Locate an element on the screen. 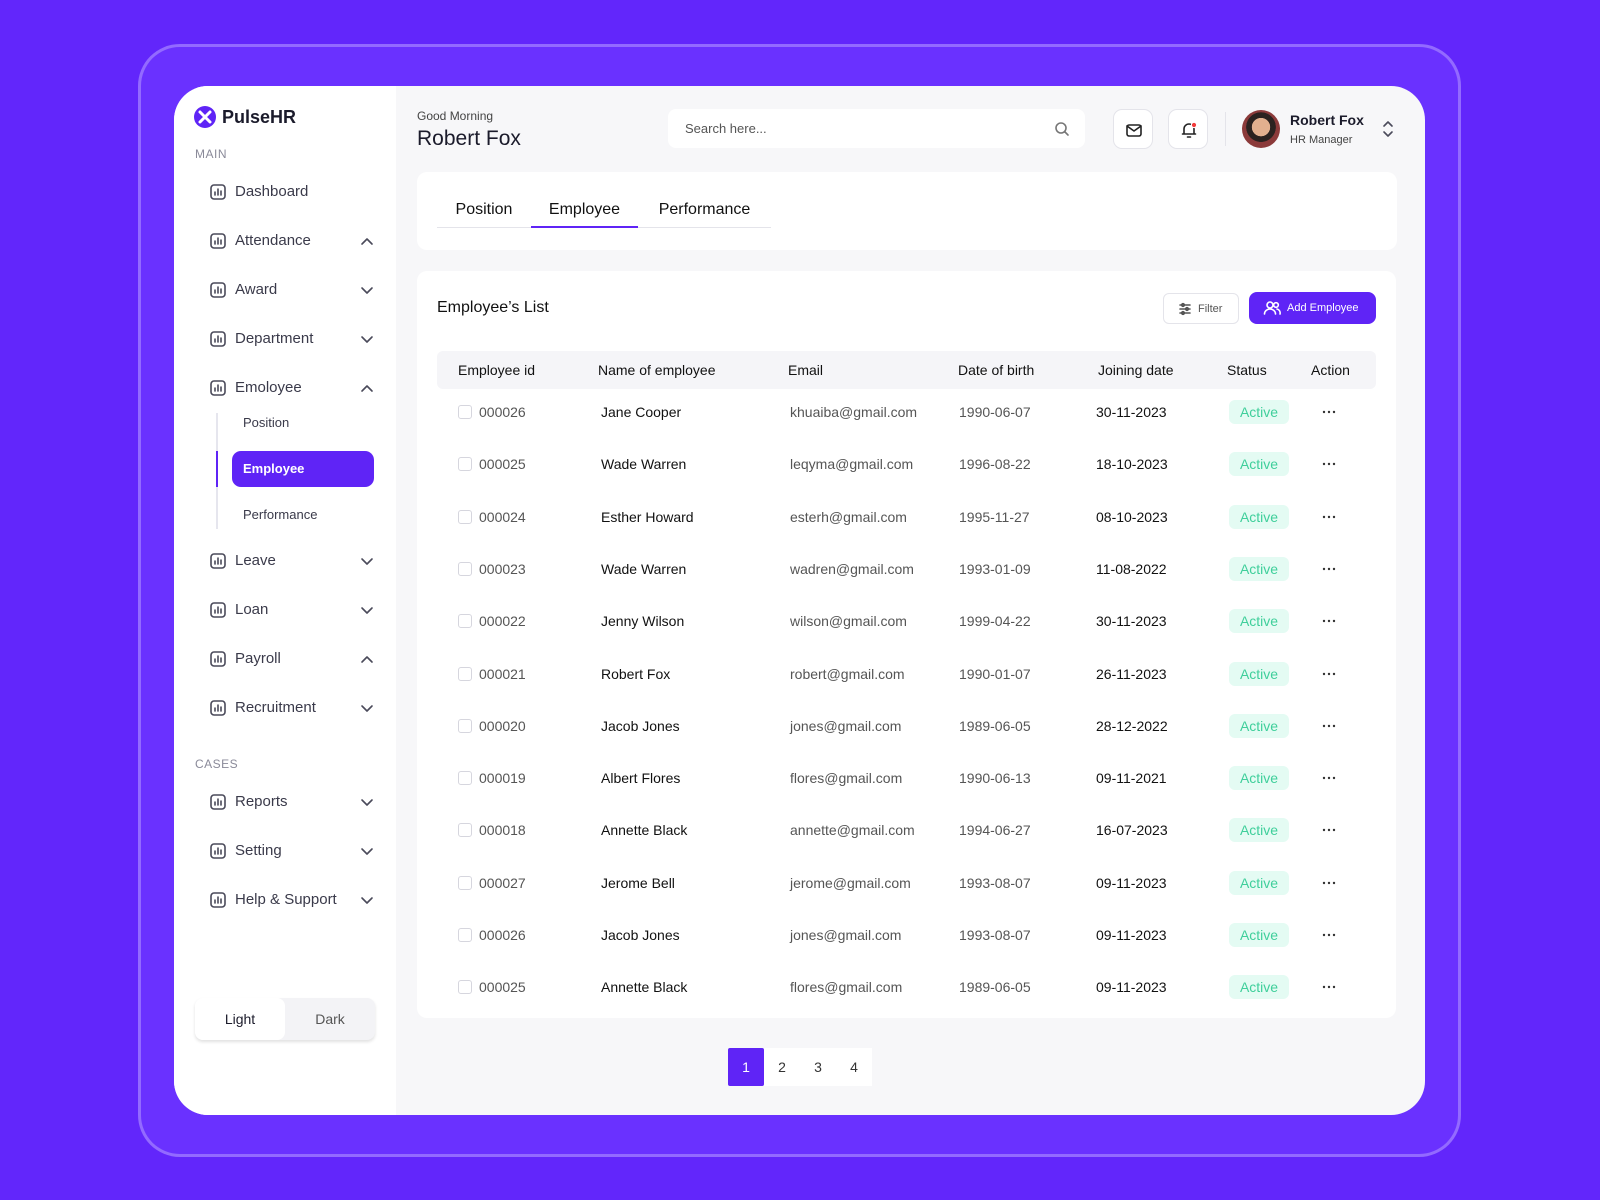 The width and height of the screenshot is (1600, 1200). nav-label: Reports is located at coordinates (261, 801).